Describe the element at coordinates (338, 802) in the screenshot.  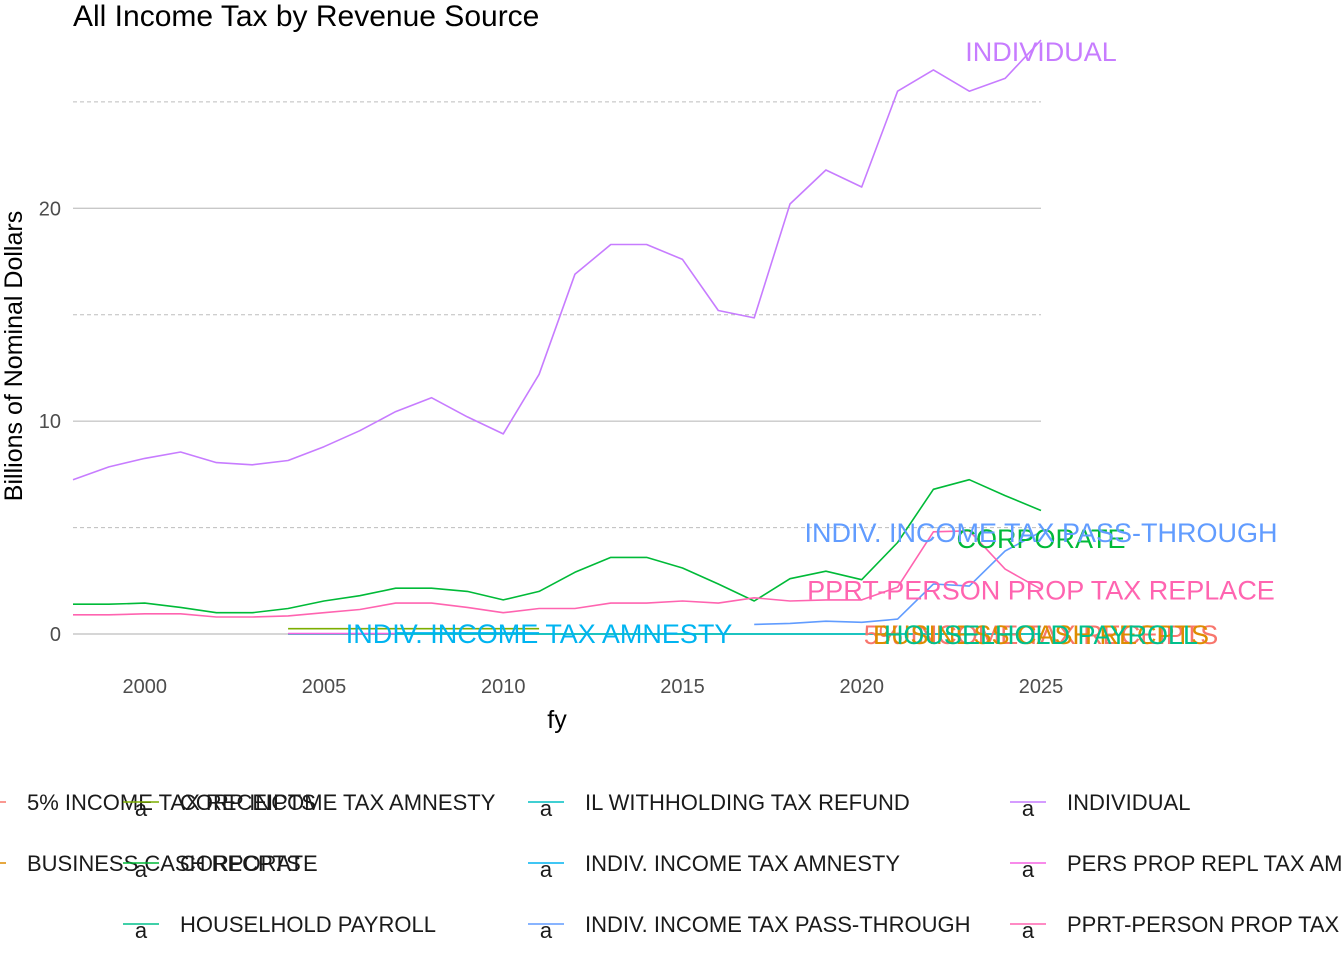
I see `legend-label: CORP INCOME TAX AMNESTY` at that location.